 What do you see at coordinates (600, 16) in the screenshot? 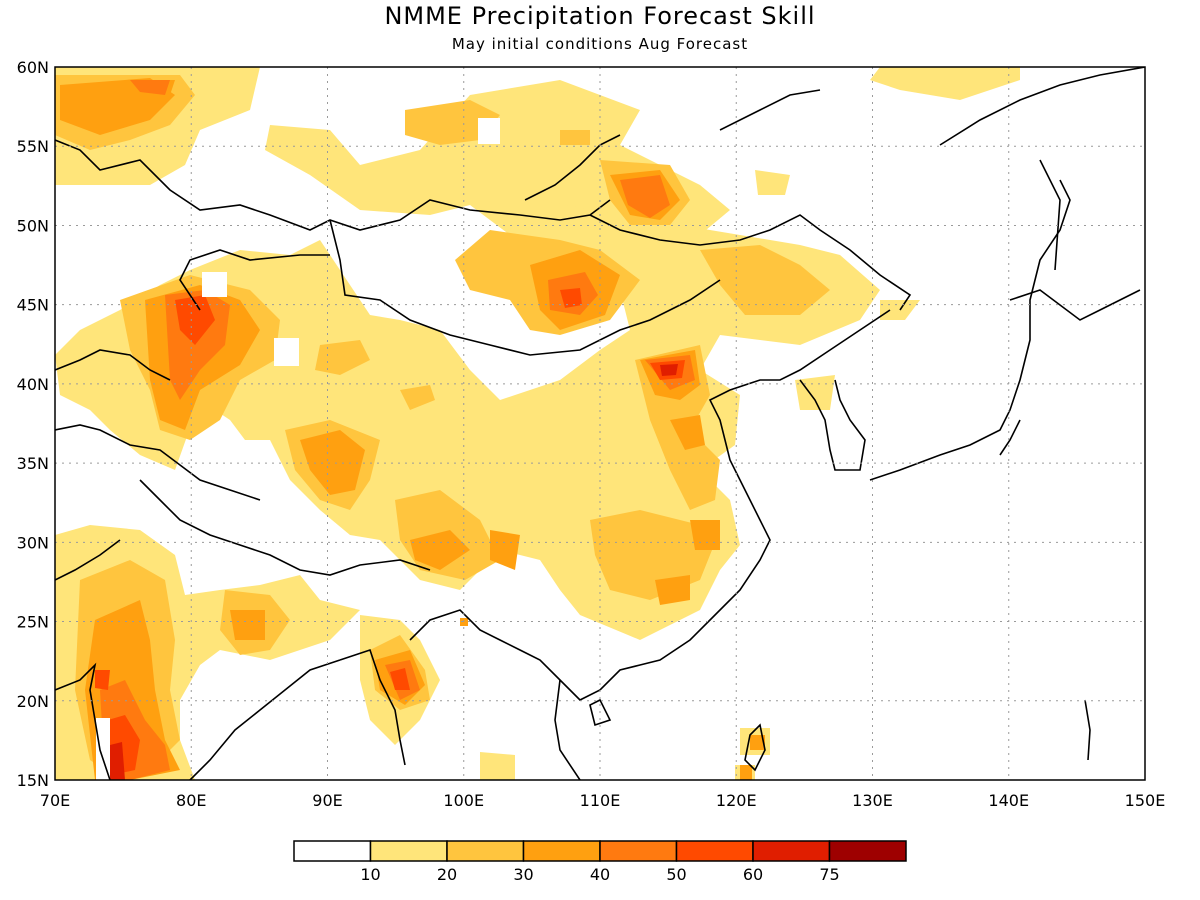
I see `map-title: NMME Precipitation Forecast Skill` at bounding box center [600, 16].